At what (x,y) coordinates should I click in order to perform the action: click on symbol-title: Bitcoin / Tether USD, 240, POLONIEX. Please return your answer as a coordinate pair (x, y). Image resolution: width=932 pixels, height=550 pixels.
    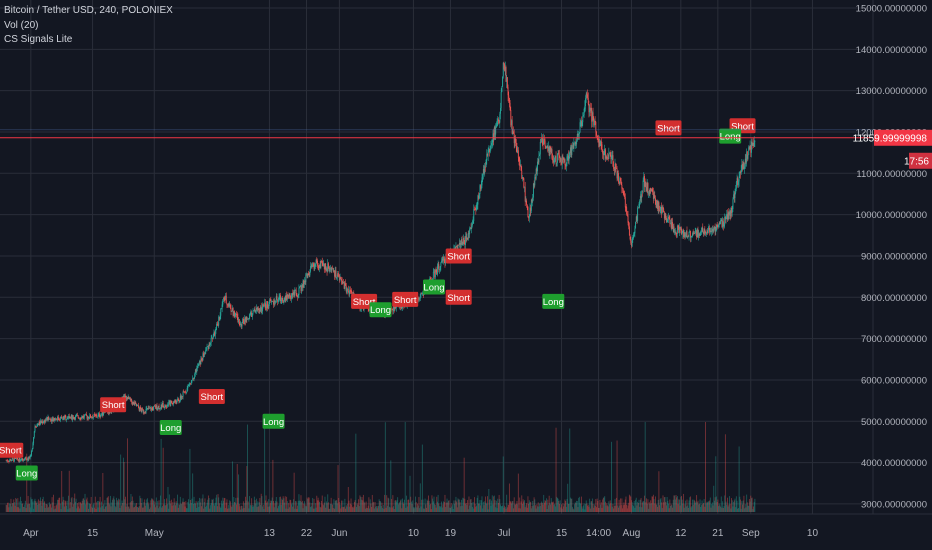
    Looking at the image, I should click on (88, 10).